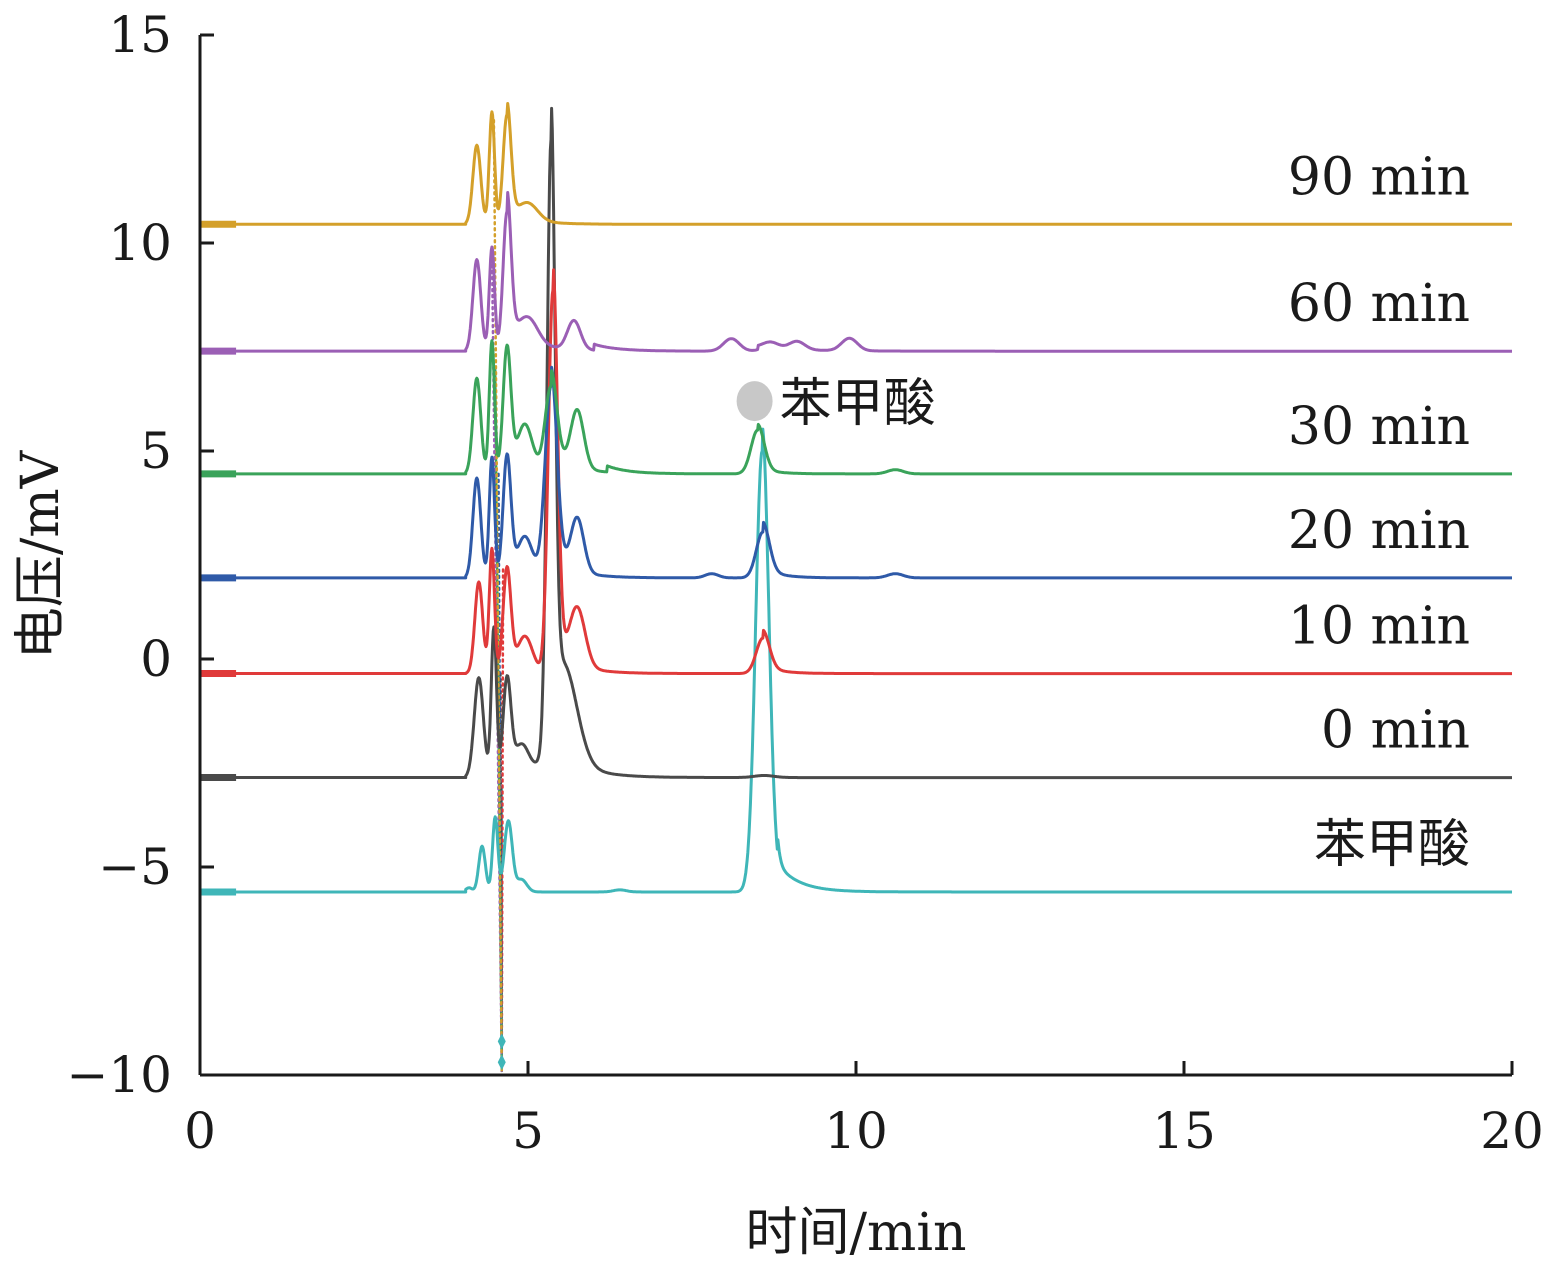 Image resolution: width=1557 pixels, height=1272 pixels. Describe the element at coordinates (41, 554) in the screenshot. I see `y-axis-title: 电压/mV` at that location.